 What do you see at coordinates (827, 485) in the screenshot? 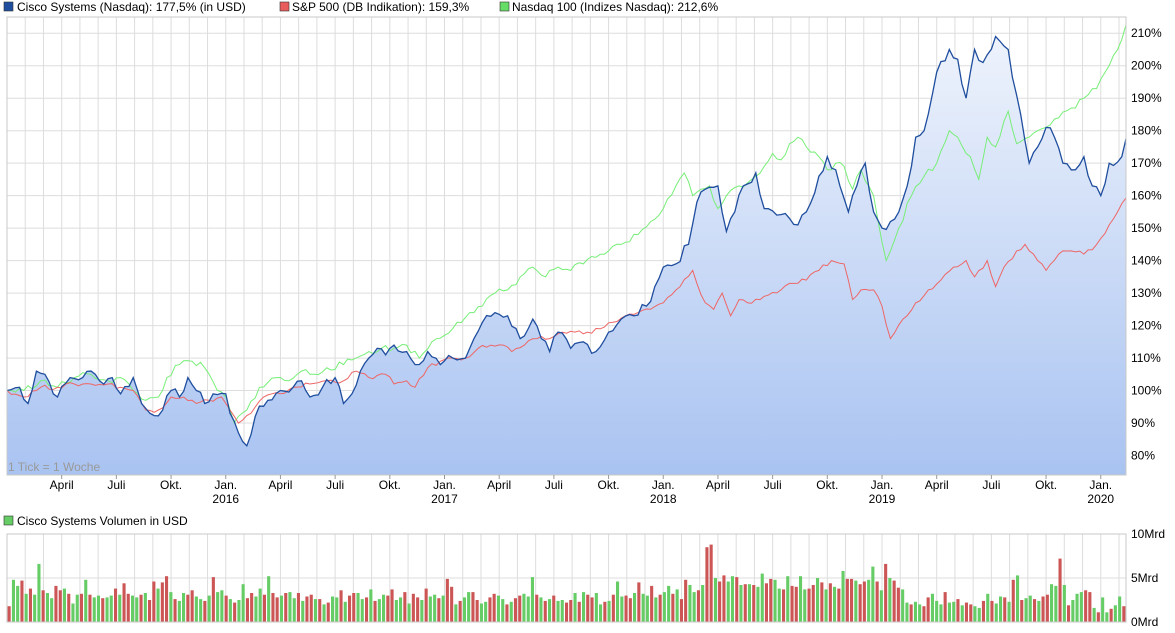
I see `x-tick-label: Okt.` at bounding box center [827, 485].